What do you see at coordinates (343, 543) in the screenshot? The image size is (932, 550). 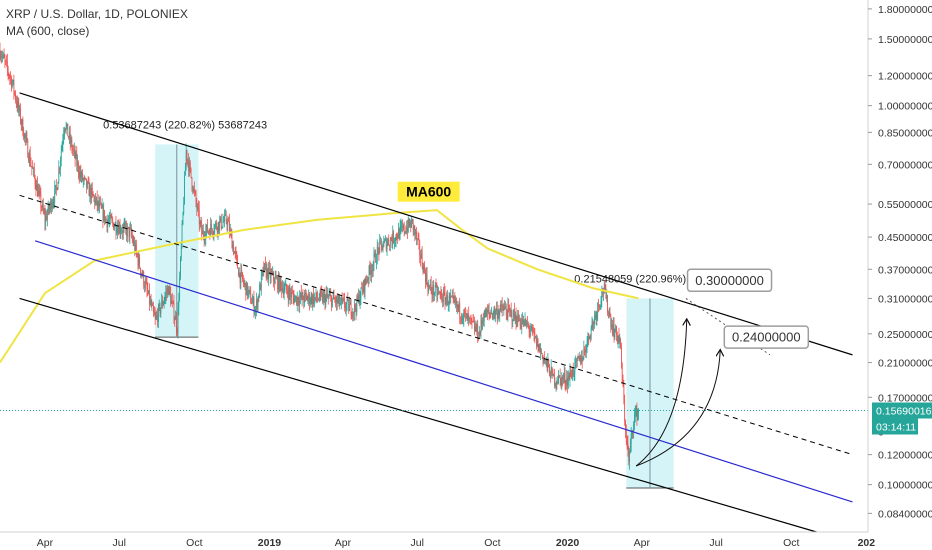 I see `time-tick-label: Apr` at bounding box center [343, 543].